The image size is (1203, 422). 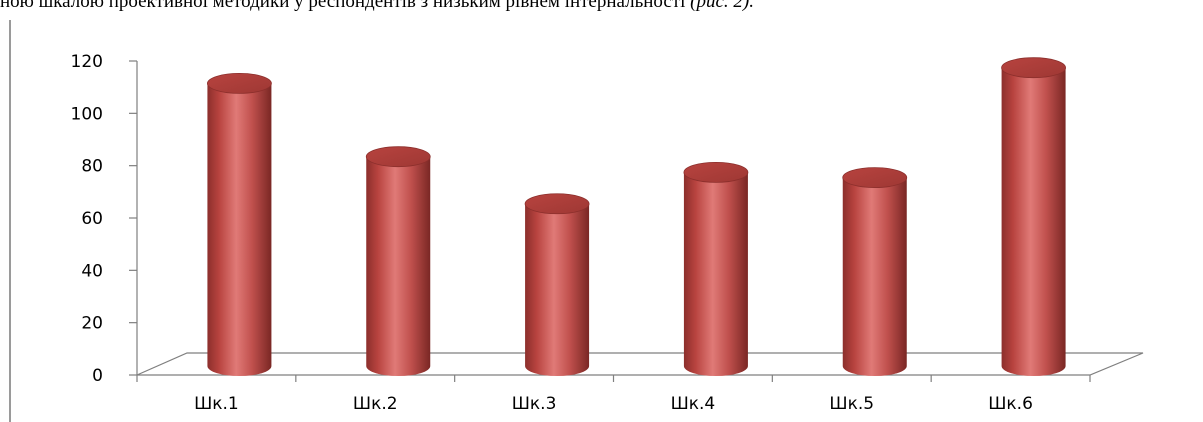 I want to click on y-tick-label: 20, so click(x=92, y=324).